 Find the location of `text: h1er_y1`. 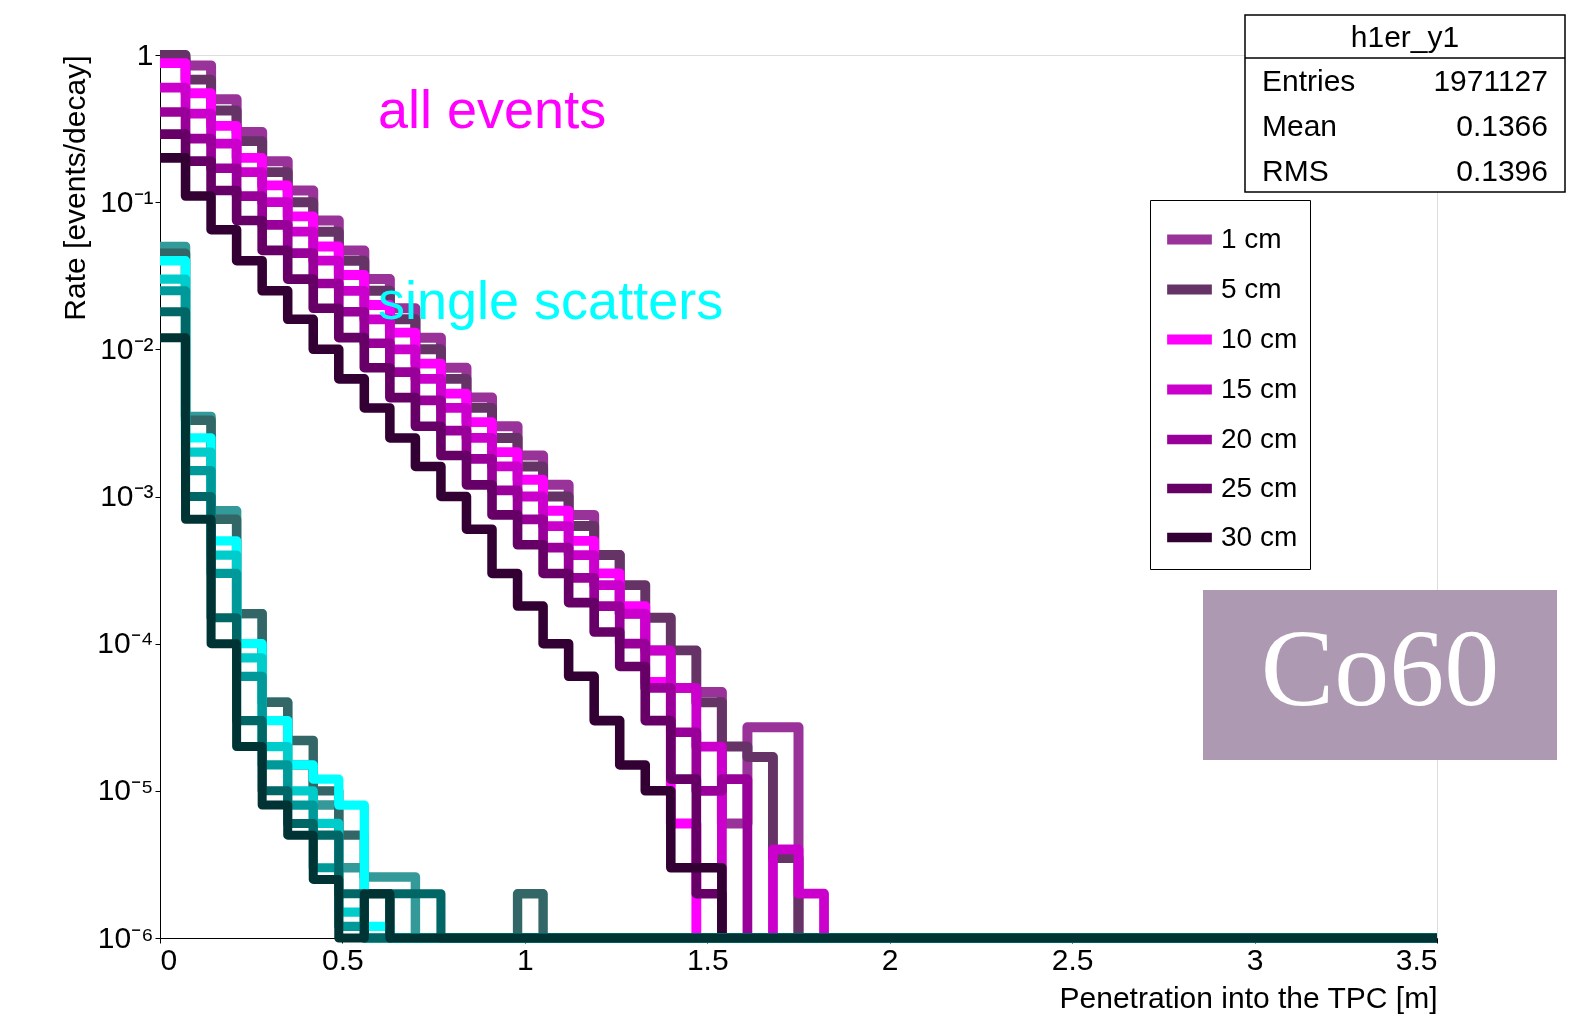

text: h1er_y1 is located at coordinates (1405, 36).